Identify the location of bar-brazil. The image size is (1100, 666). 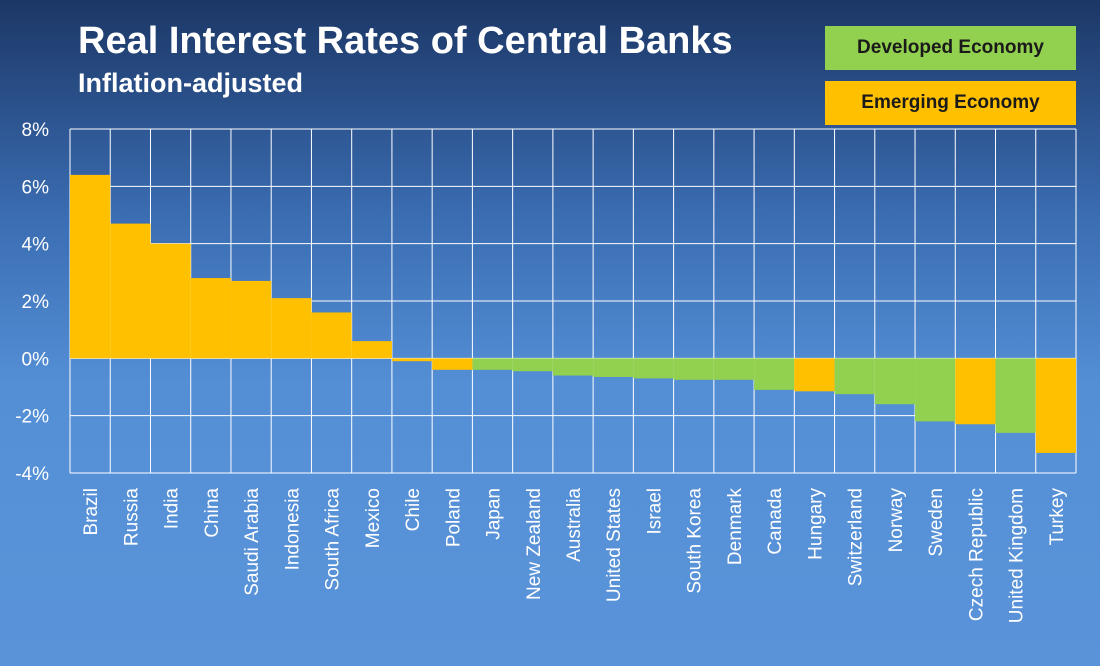
(90, 266).